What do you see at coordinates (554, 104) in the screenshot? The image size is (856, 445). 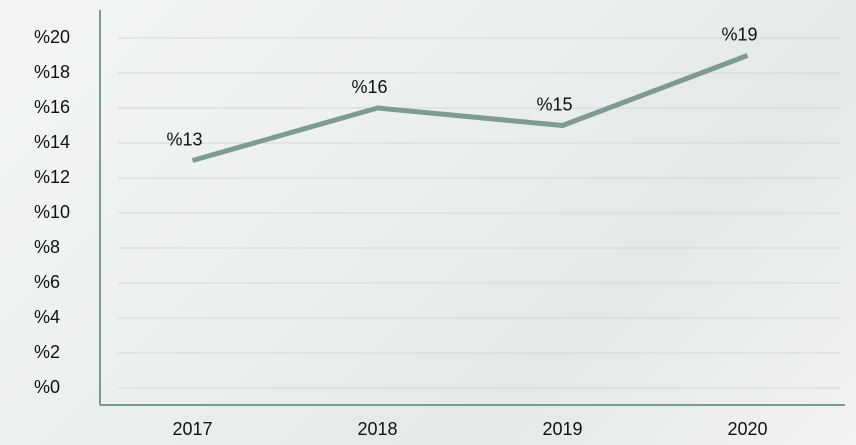 I see `data-label: %15` at bounding box center [554, 104].